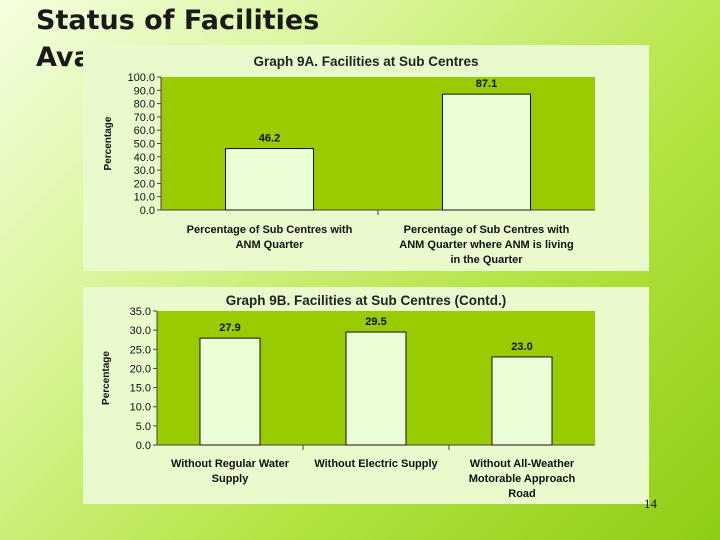  Describe the element at coordinates (144, 145) in the screenshot. I see `y-tick-label: 50.0` at that location.